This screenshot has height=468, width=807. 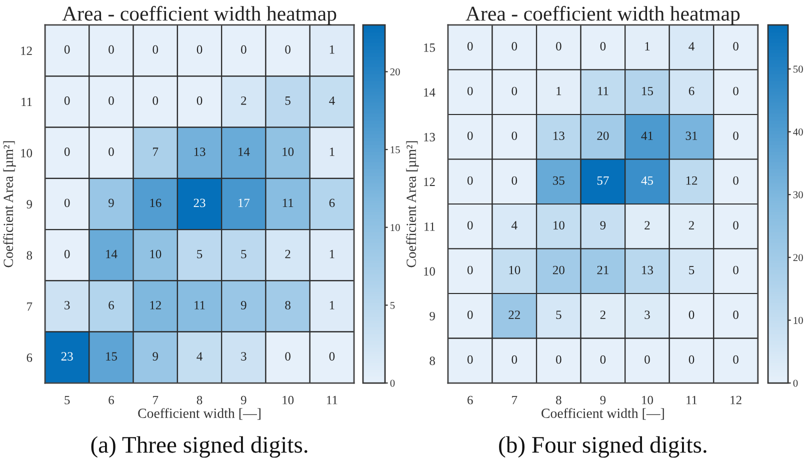 I want to click on y-tick-label: 13, so click(x=429, y=137).